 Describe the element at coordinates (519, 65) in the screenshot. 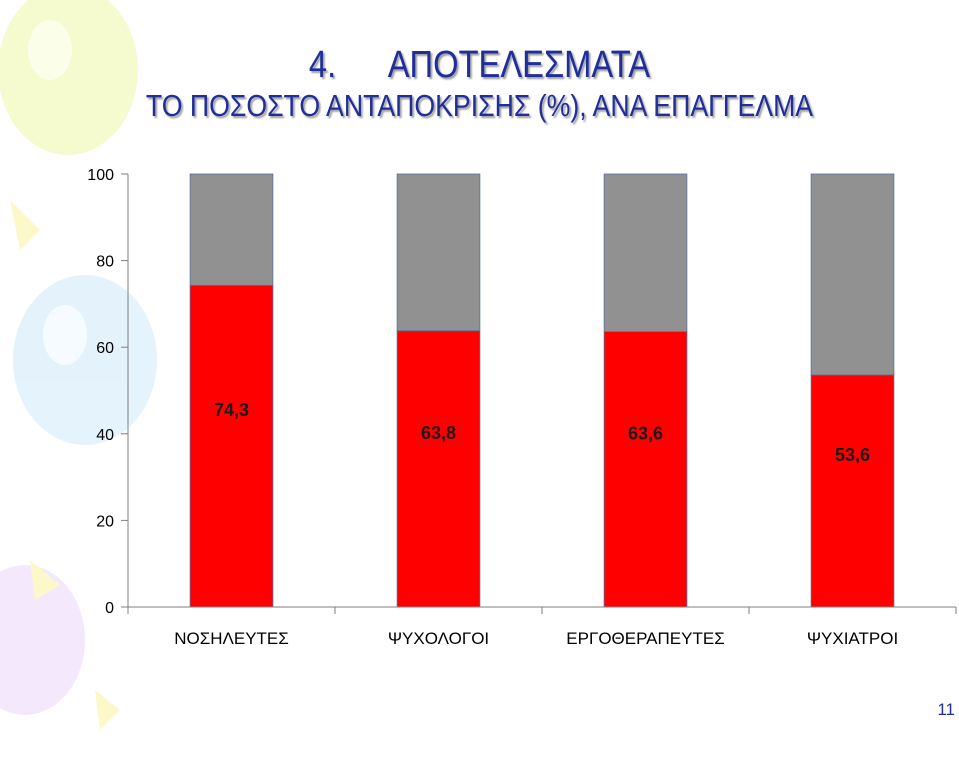

I see `slide-heading: ΑΠΟΤΕΛΕΣΜΑΤΑ` at that location.